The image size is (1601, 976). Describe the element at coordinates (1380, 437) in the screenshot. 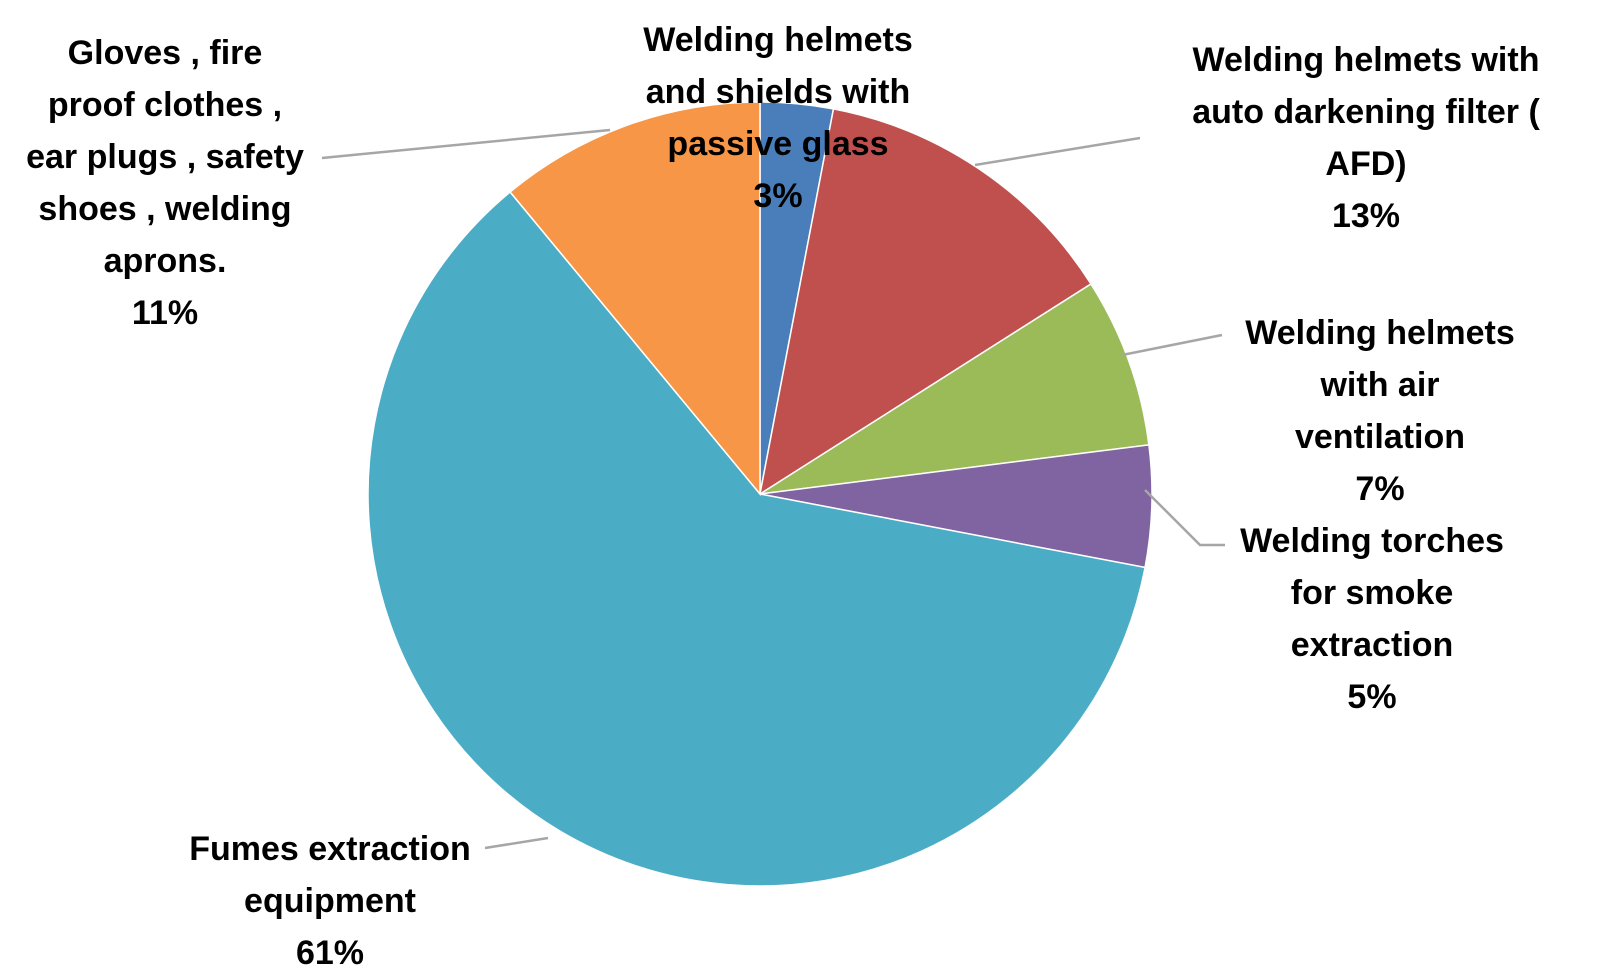

I see `data-label-line: ventilation` at that location.